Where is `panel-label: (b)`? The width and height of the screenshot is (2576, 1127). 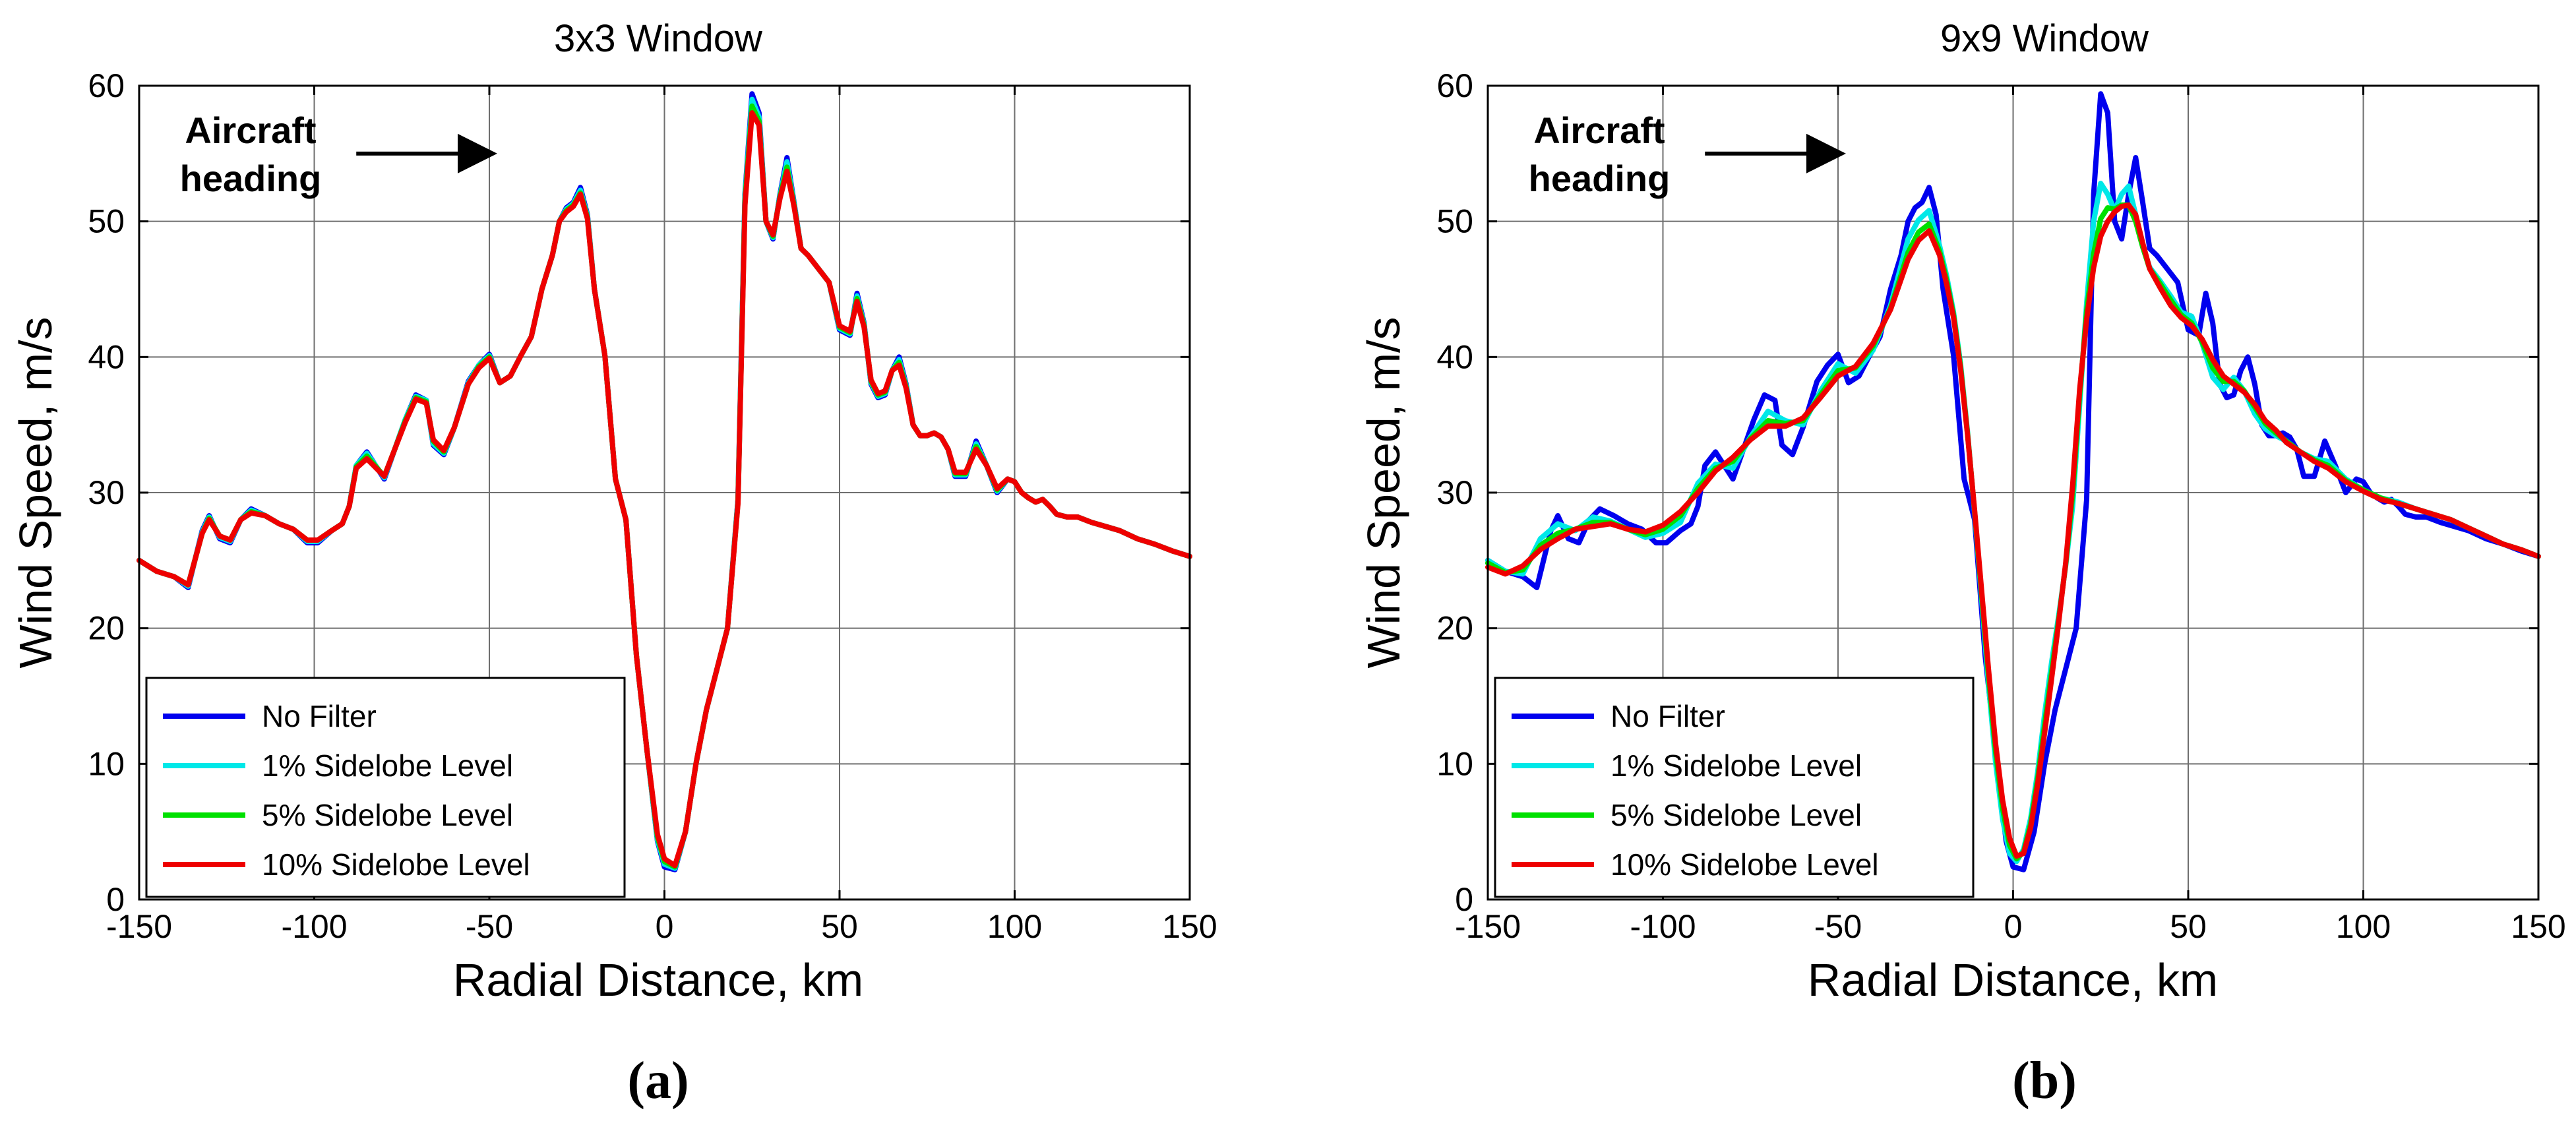 panel-label: (b) is located at coordinates (2044, 1081).